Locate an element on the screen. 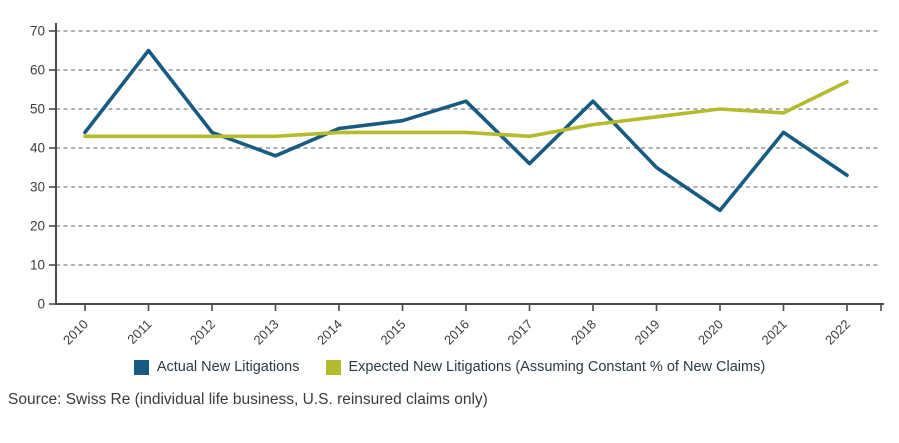  series-line-expected is located at coordinates (466, 109).